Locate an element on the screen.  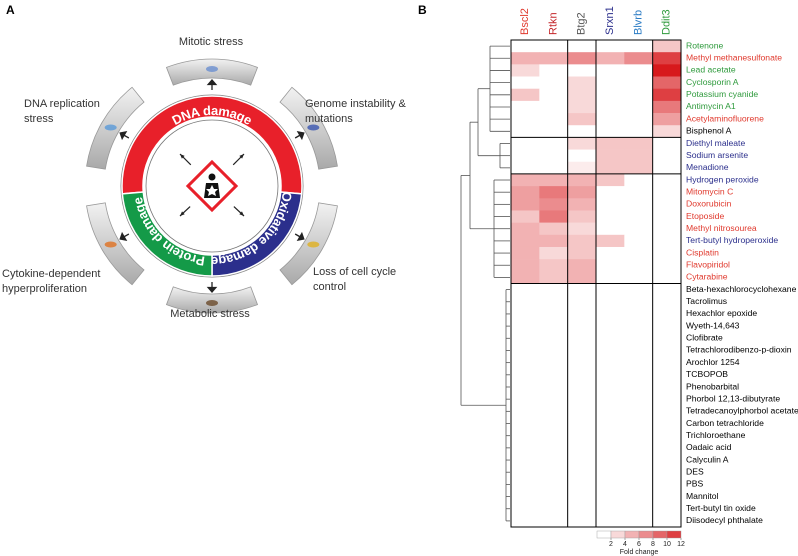
row-label: Tert-butyl tin oxide is located at coordinates (721, 508).